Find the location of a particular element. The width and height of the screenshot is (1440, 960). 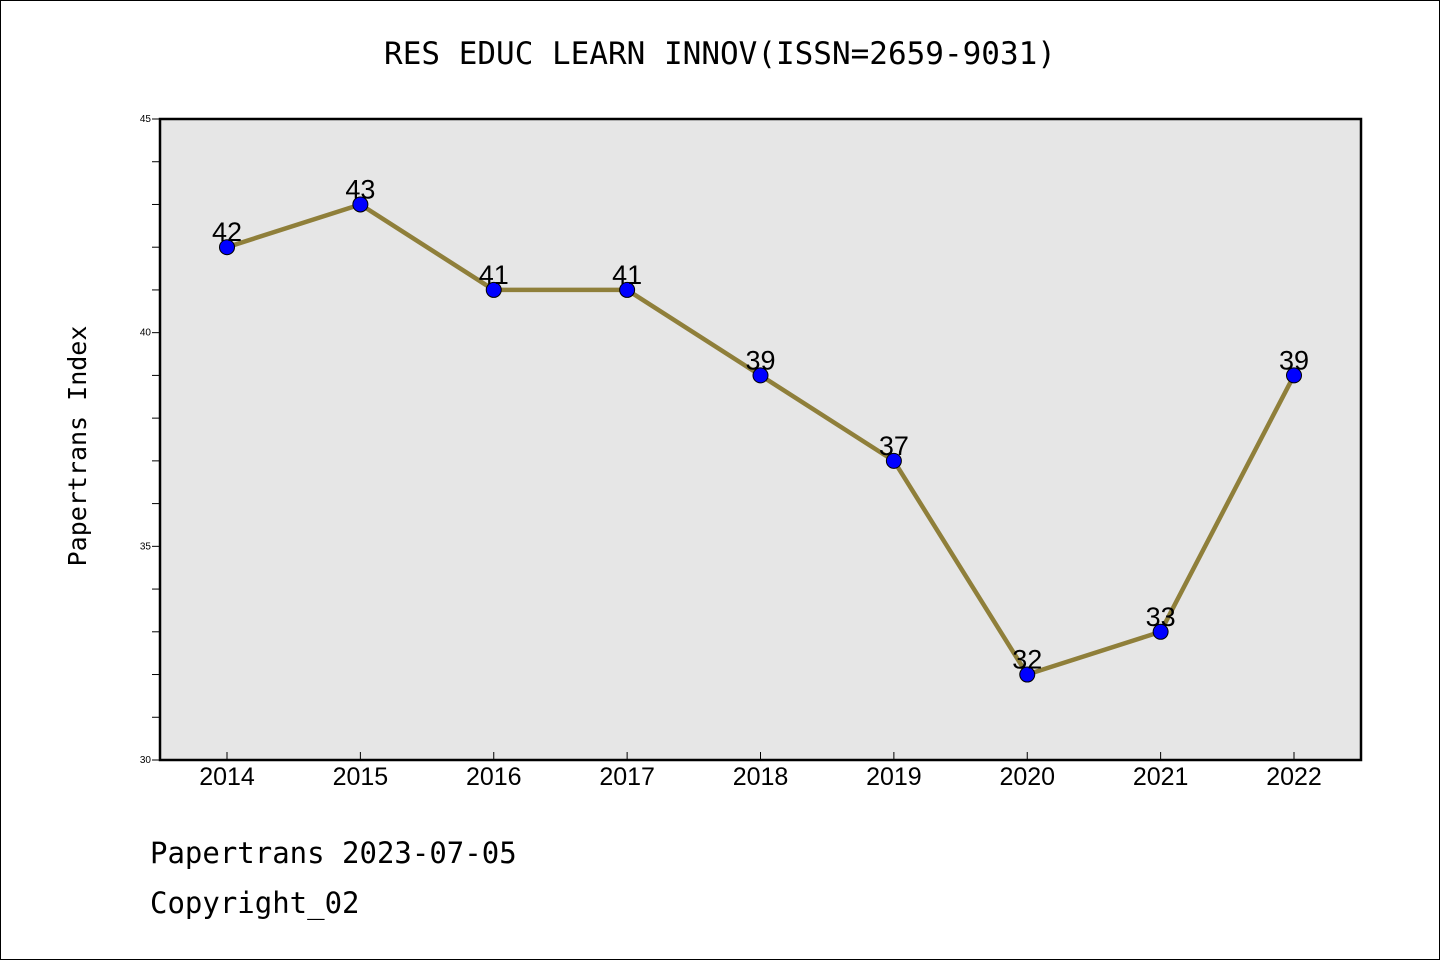

x-axis-ticks: 2014 2015 2016 2017 2018 2019 2020 2021 2022 is located at coordinates (760, 771).